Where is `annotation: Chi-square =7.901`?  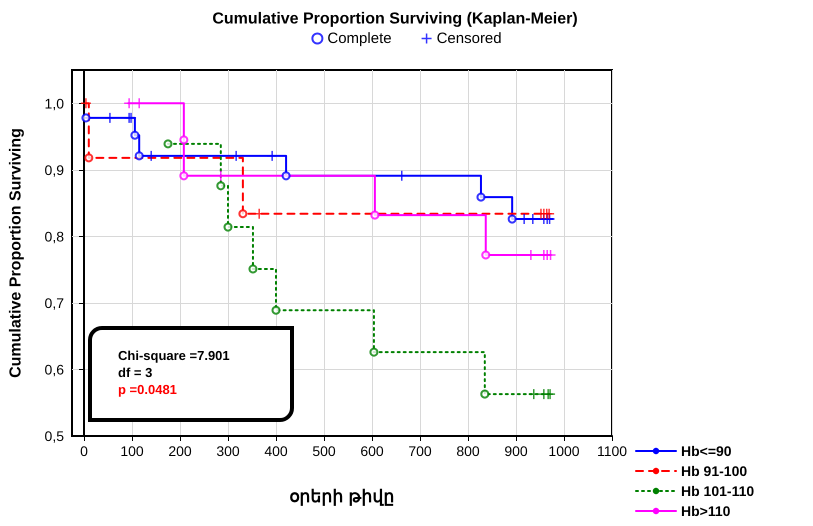
annotation: Chi-square =7.901 is located at coordinates (174, 355).